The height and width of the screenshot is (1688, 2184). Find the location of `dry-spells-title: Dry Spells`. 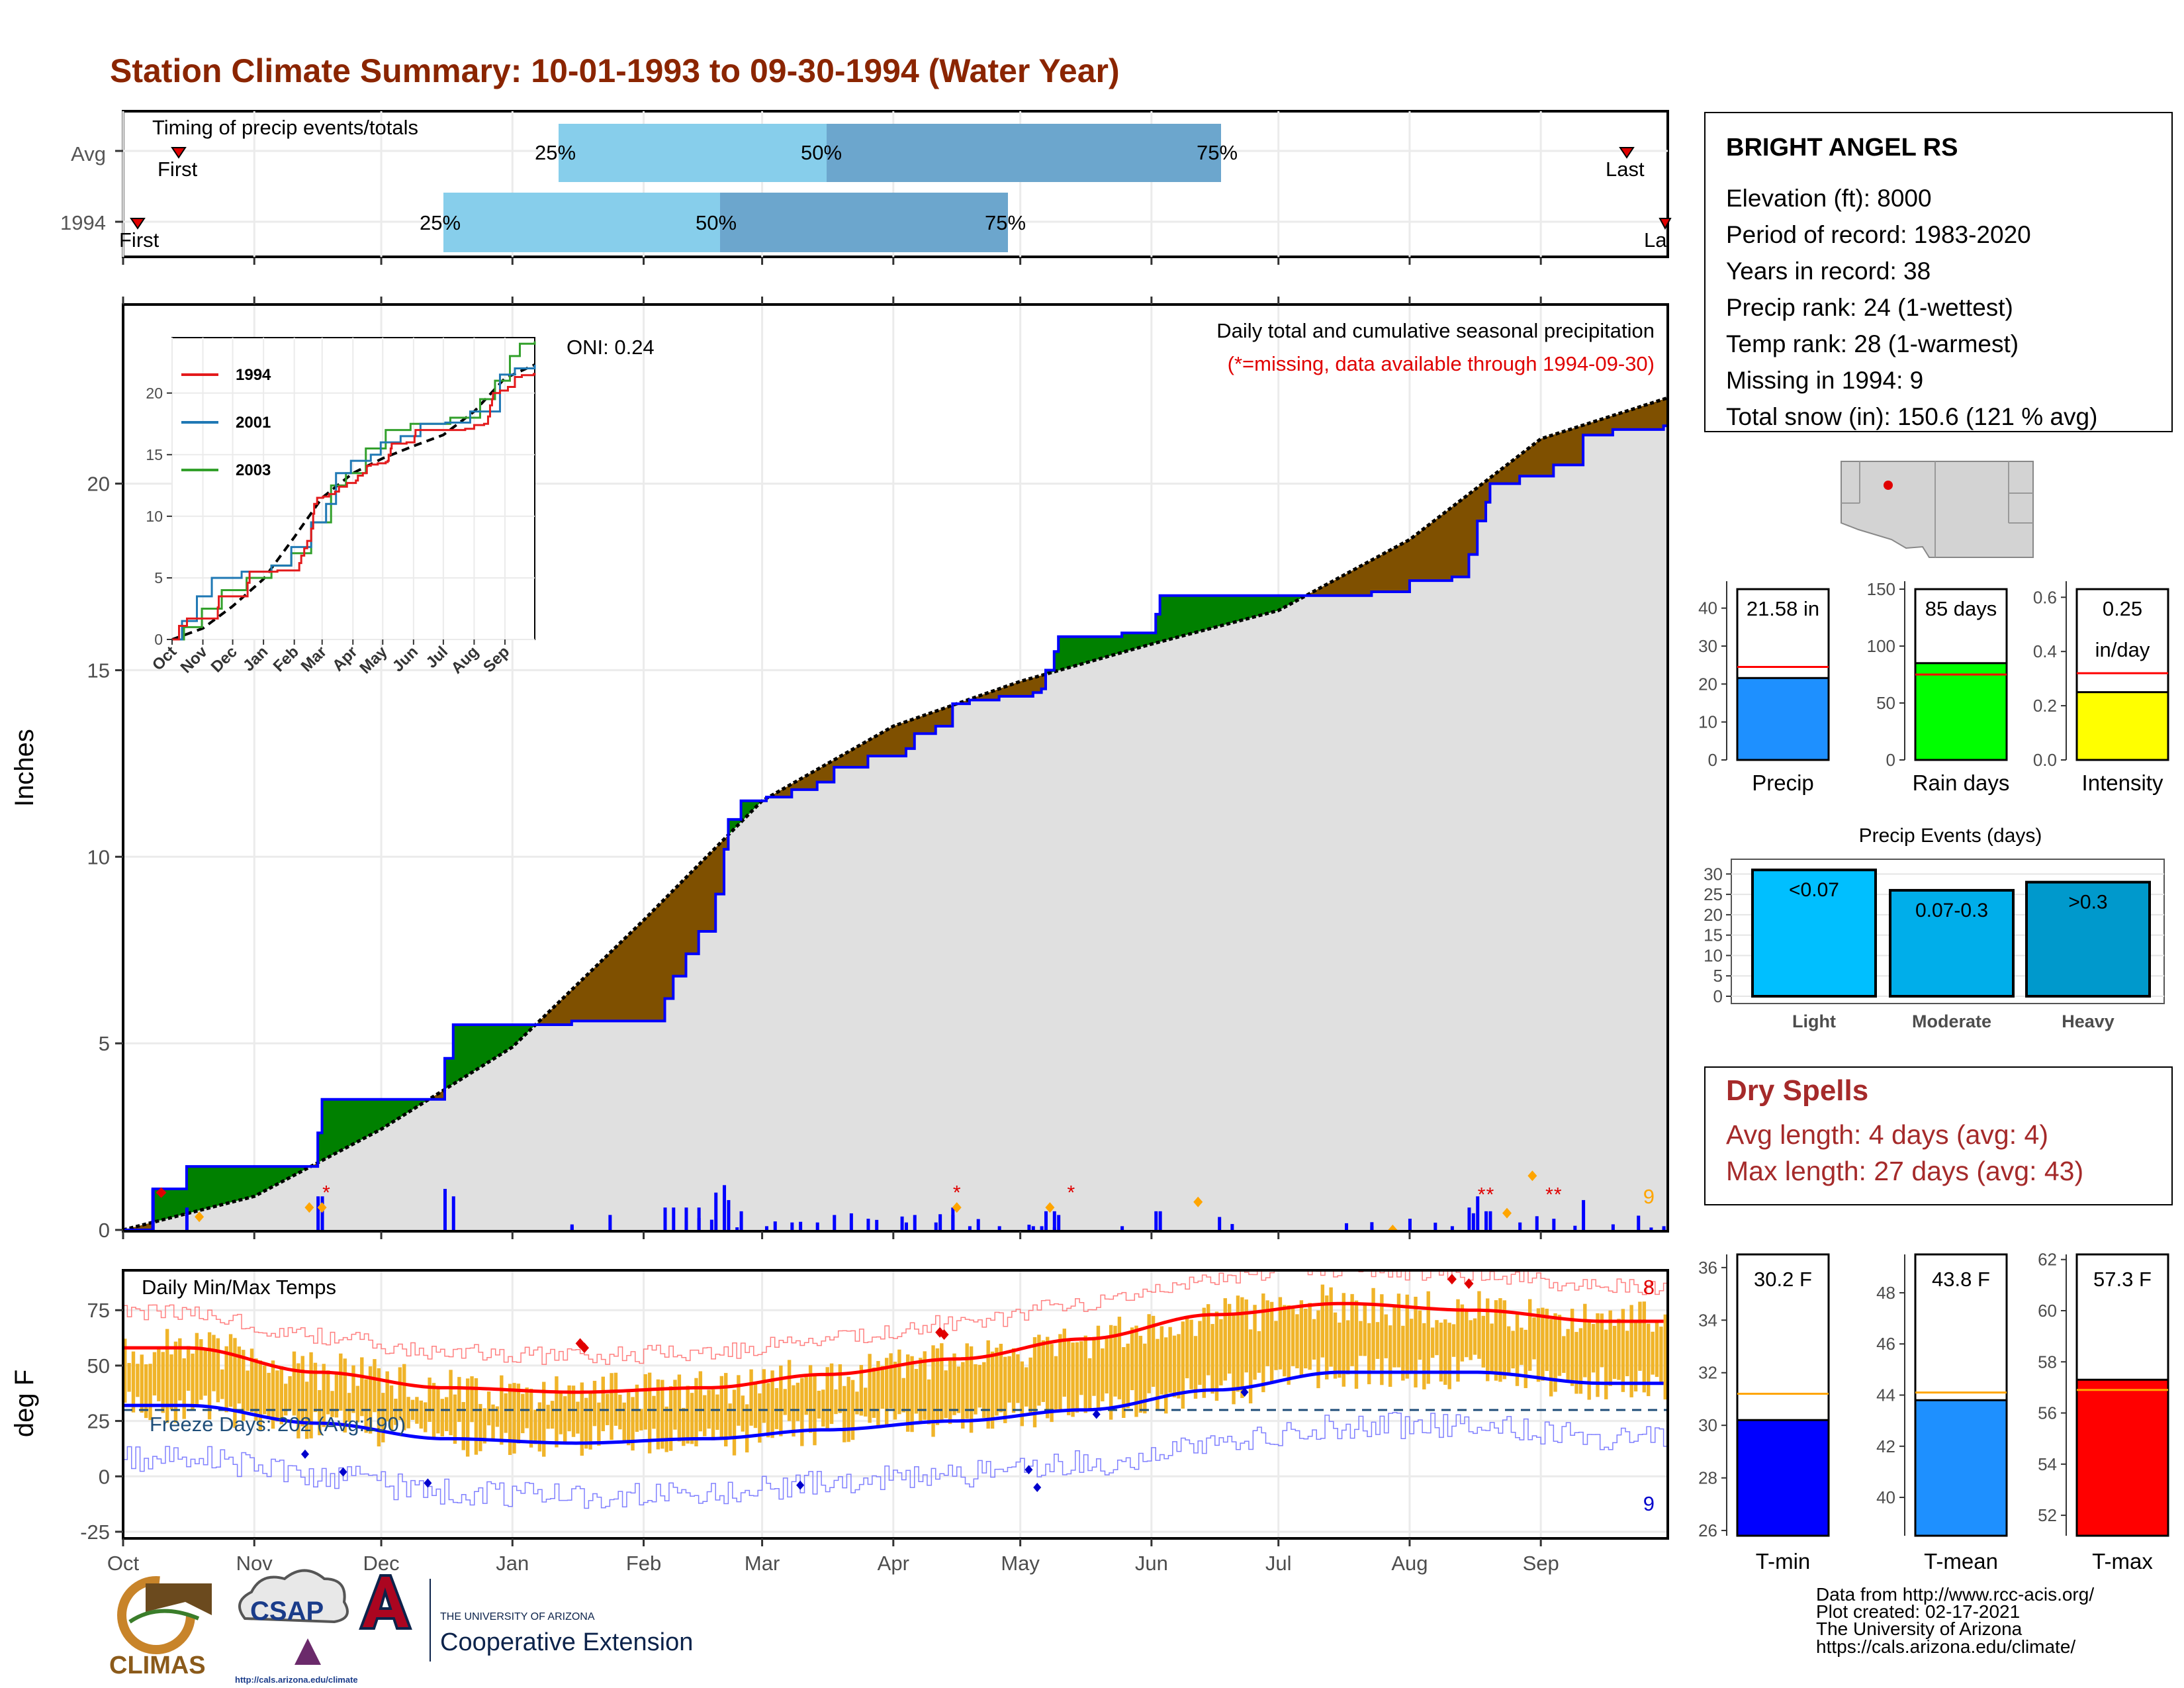

dry-spells-title: Dry Spells is located at coordinates (1797, 1090).